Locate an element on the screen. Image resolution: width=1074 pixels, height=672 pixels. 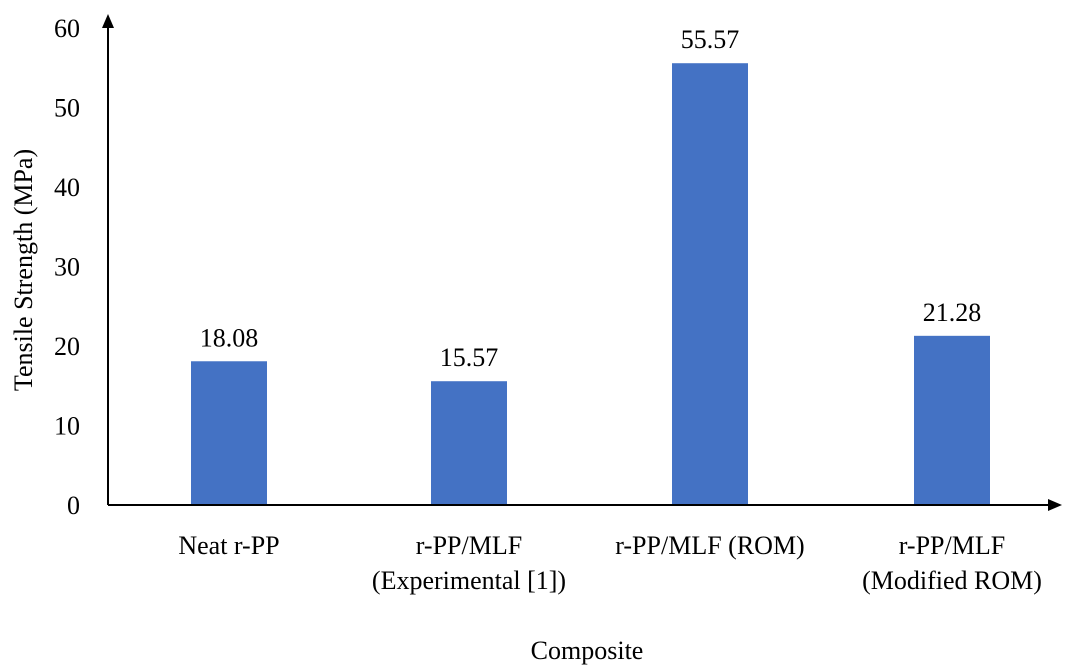
y-tick-label: 60 is located at coordinates (67, 28).